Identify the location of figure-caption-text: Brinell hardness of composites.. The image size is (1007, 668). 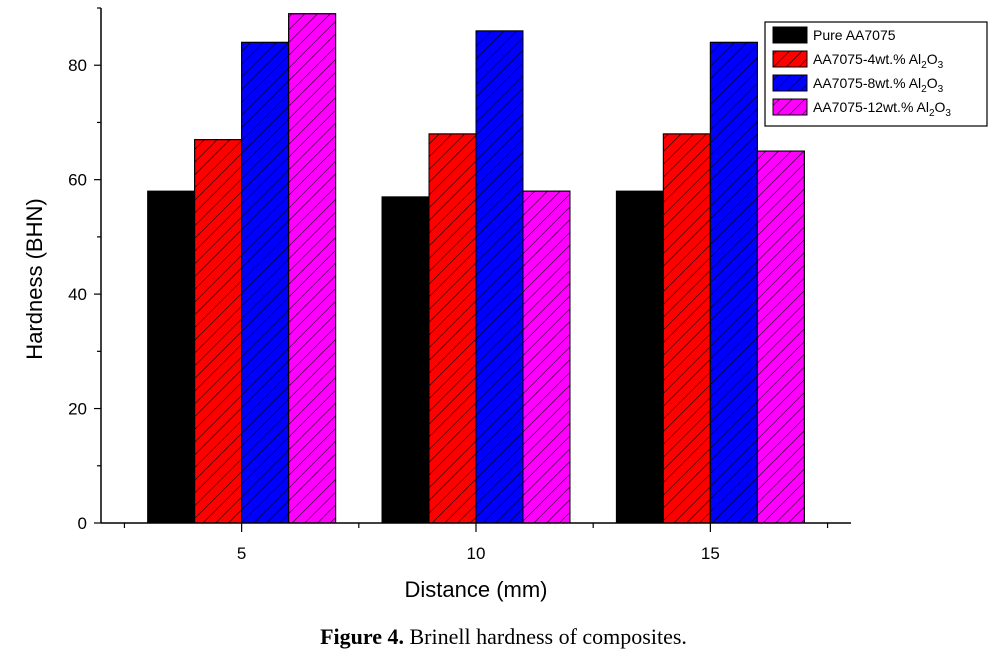
(548, 636).